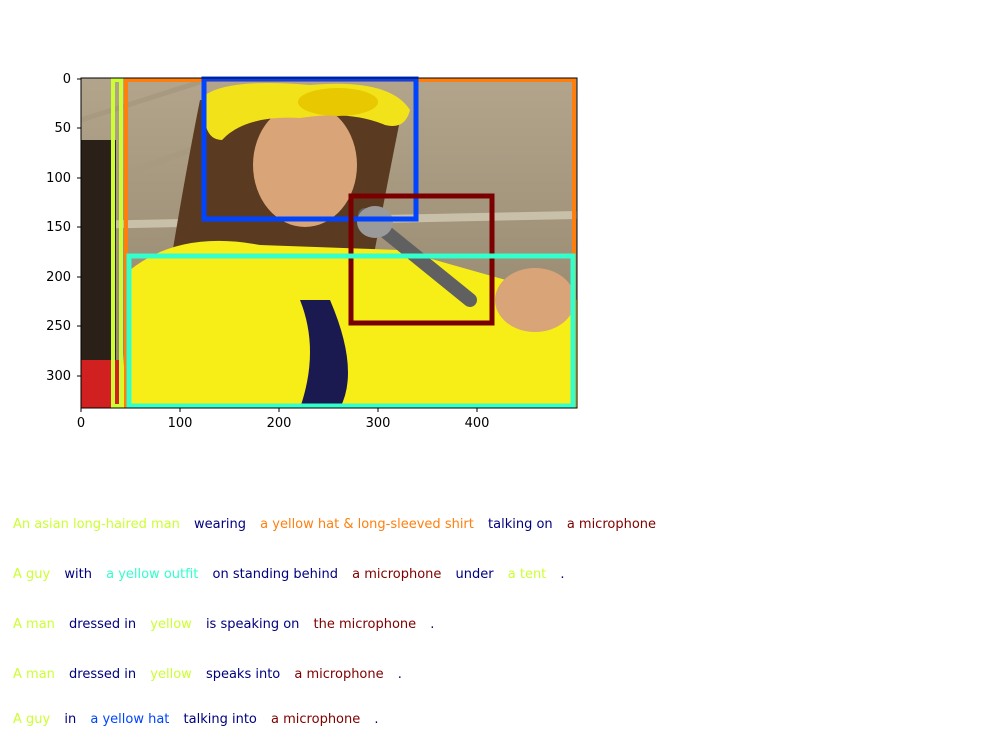 The image size is (1000, 730). What do you see at coordinates (378, 423) in the screenshot?
I see `x-tick-label: 300` at bounding box center [378, 423].